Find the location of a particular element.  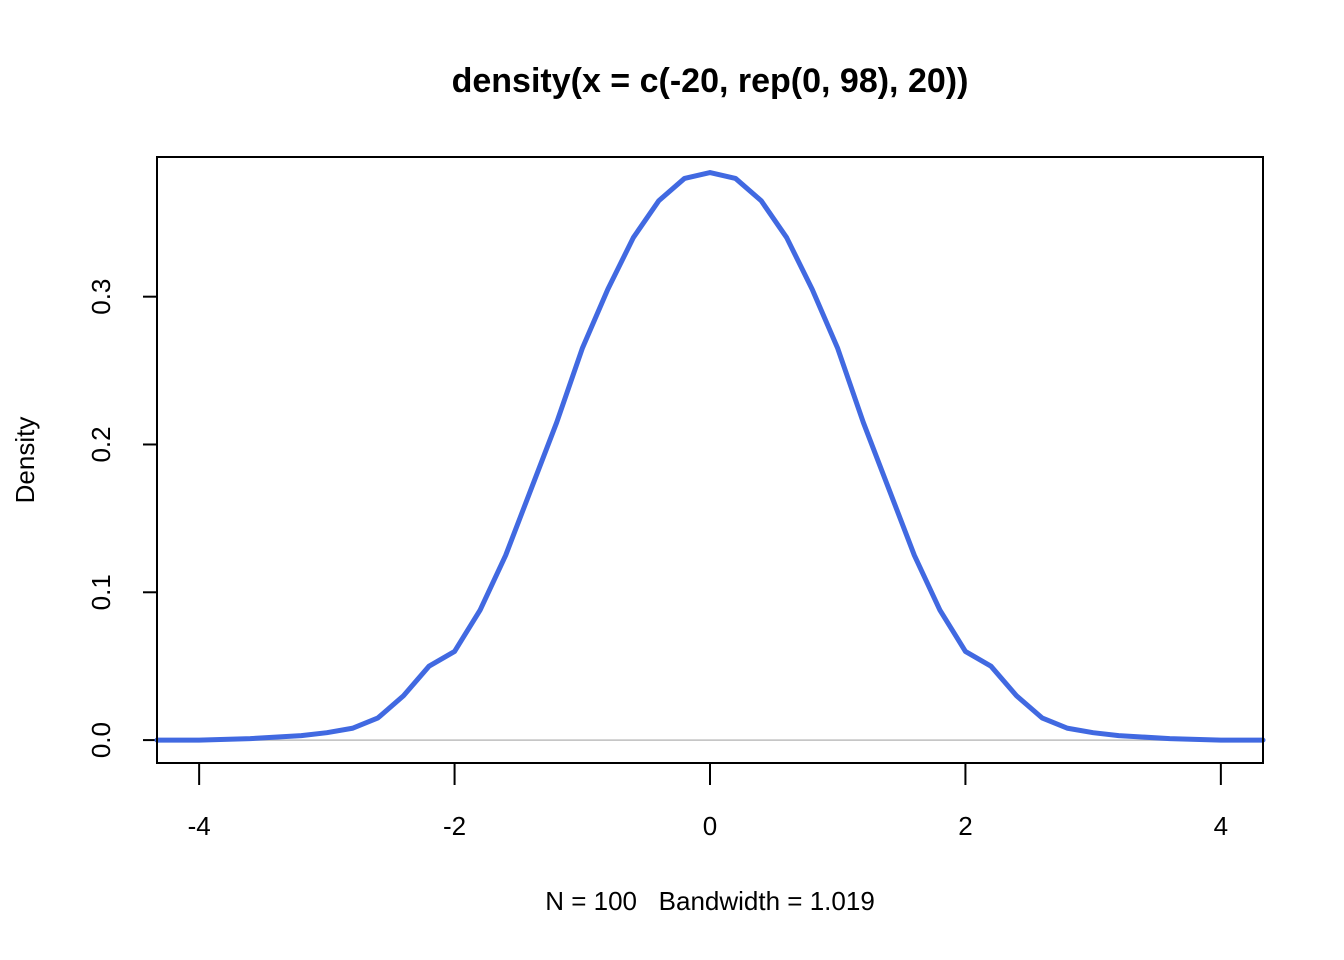

y-tick-label: 0.2 is located at coordinates (101, 444).